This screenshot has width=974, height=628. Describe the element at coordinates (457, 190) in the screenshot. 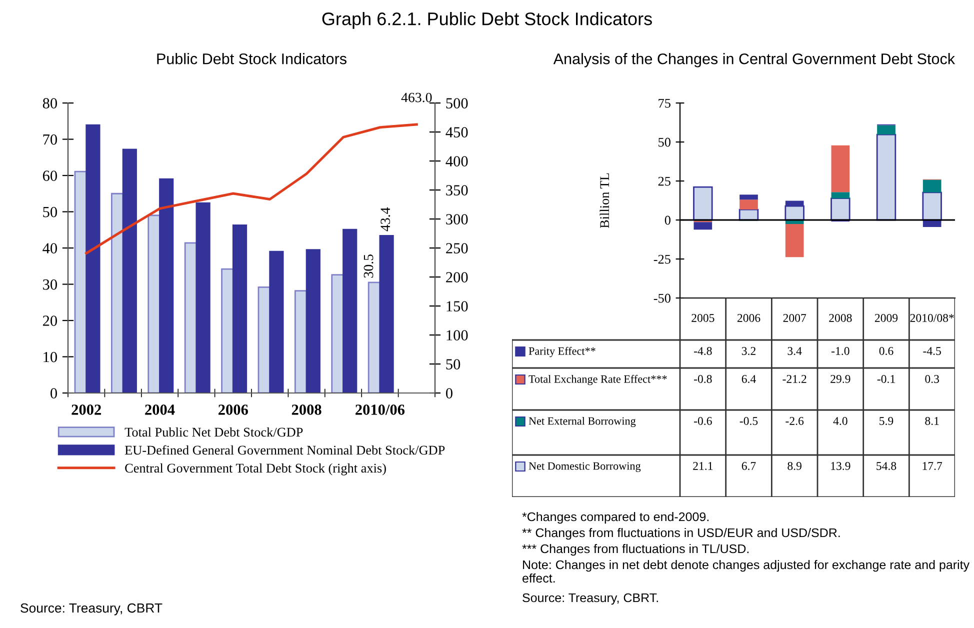

I see `y2-tick-label: 350` at that location.